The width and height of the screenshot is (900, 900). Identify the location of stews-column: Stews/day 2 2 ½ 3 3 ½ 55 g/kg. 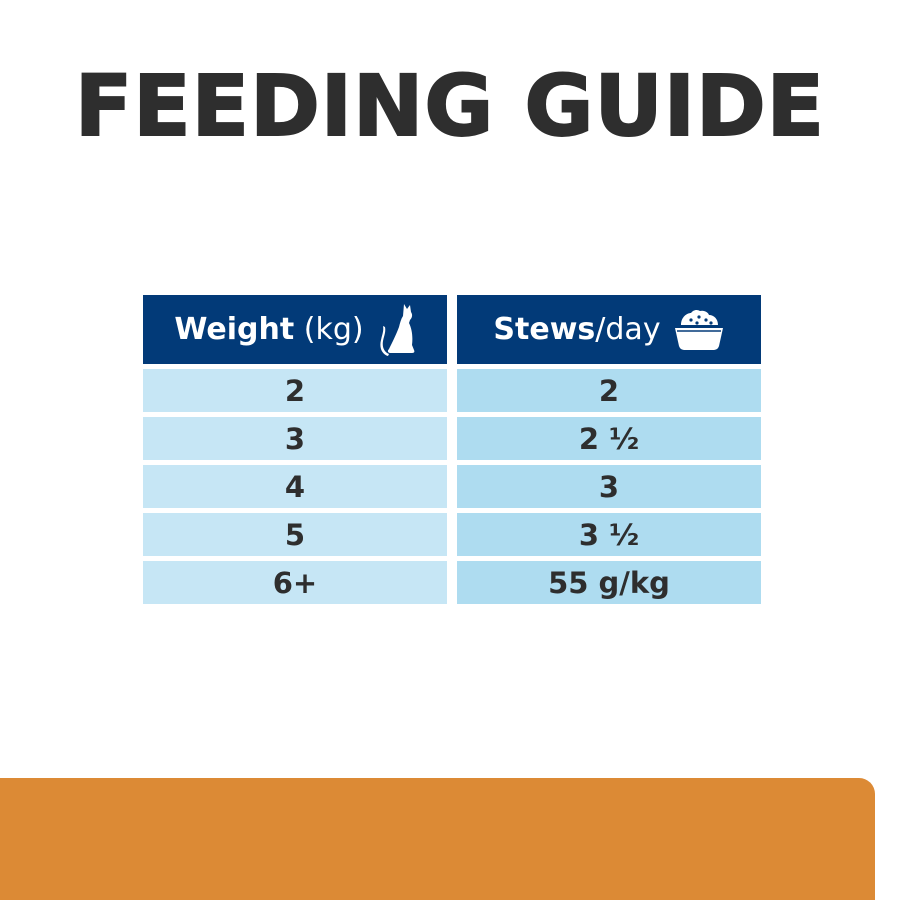
(609, 449).